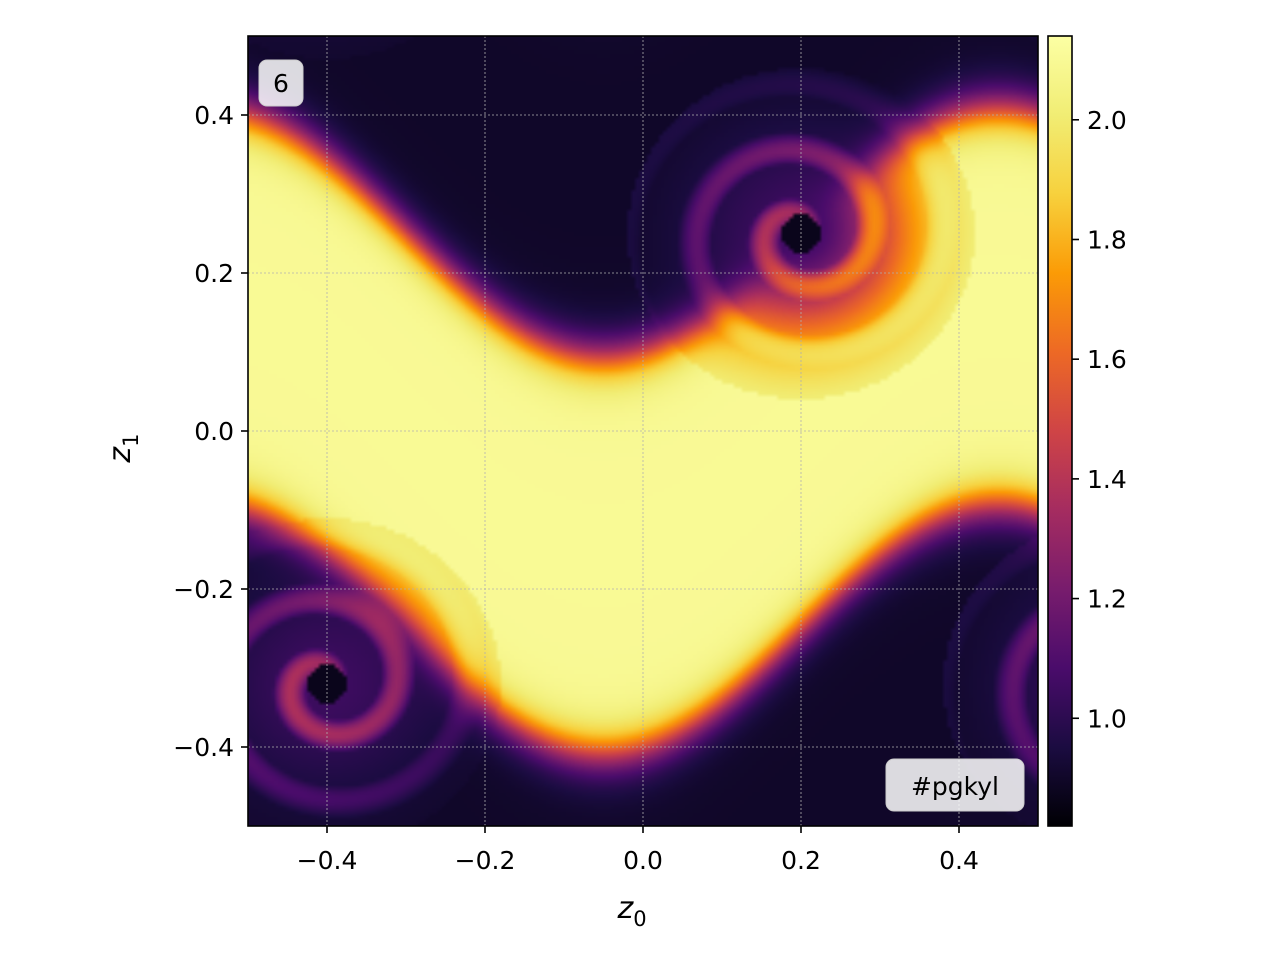 This screenshot has height=960, width=1280. What do you see at coordinates (203, 589) in the screenshot?
I see `y-tick-label-1: −0.2` at bounding box center [203, 589].